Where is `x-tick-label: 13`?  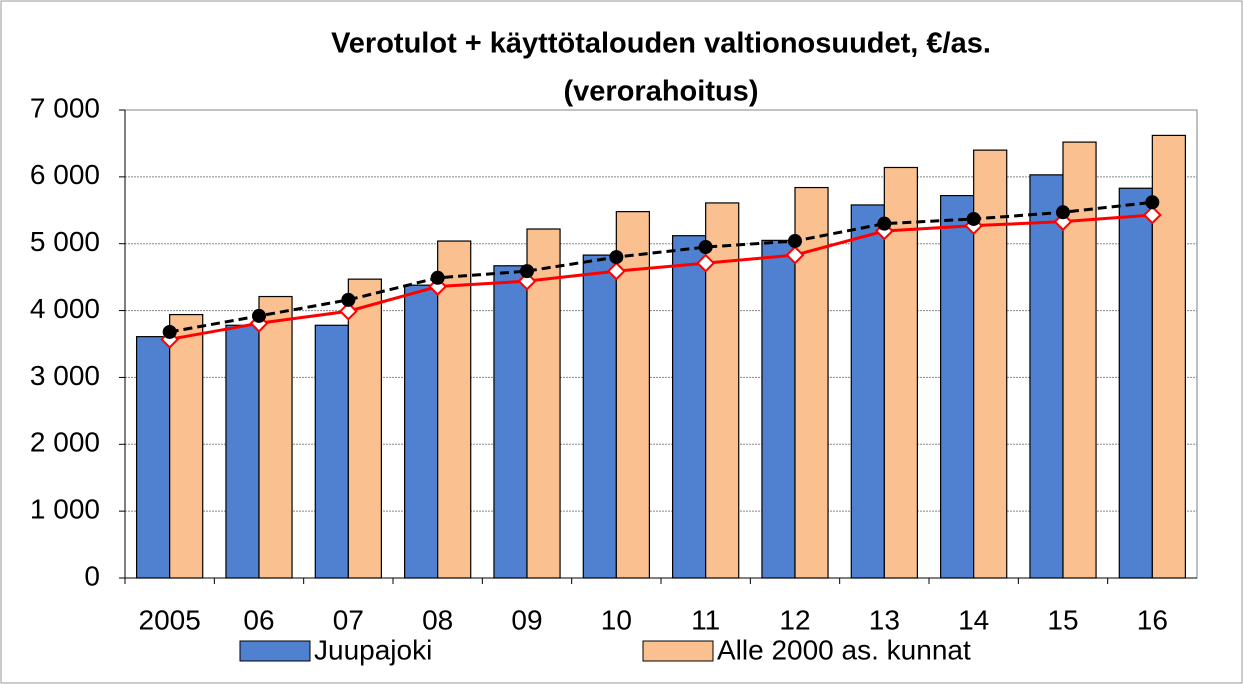
x-tick-label: 13 is located at coordinates (884, 619).